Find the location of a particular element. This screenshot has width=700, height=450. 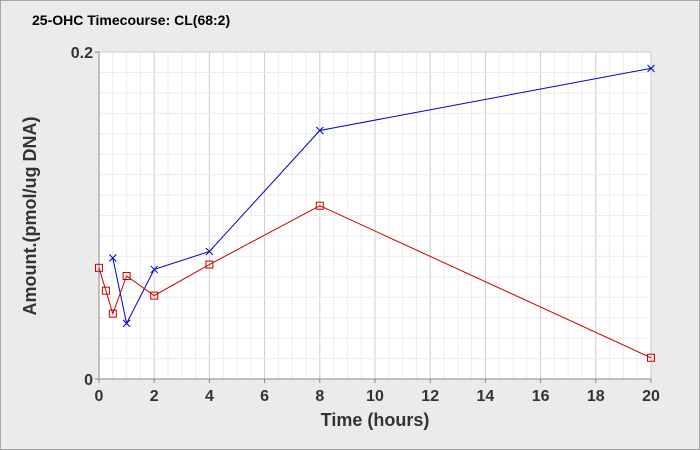

x-tick-label: 4 is located at coordinates (209, 396).